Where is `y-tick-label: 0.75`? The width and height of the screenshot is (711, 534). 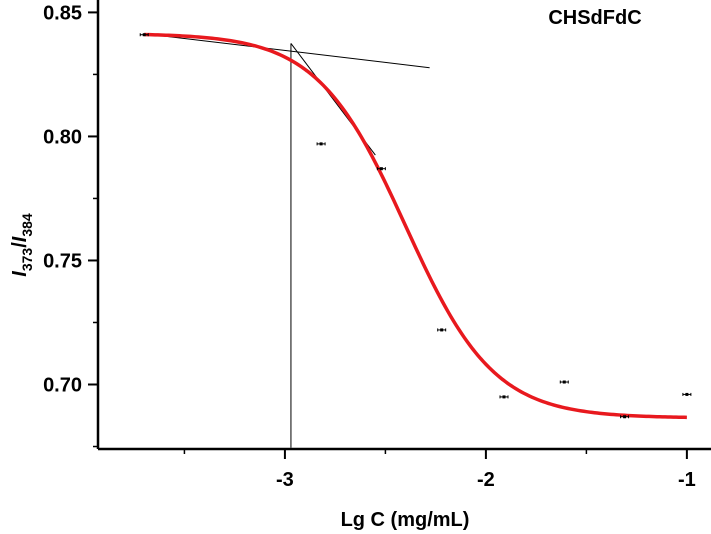 y-tick-label: 0.75 is located at coordinates (62, 261).